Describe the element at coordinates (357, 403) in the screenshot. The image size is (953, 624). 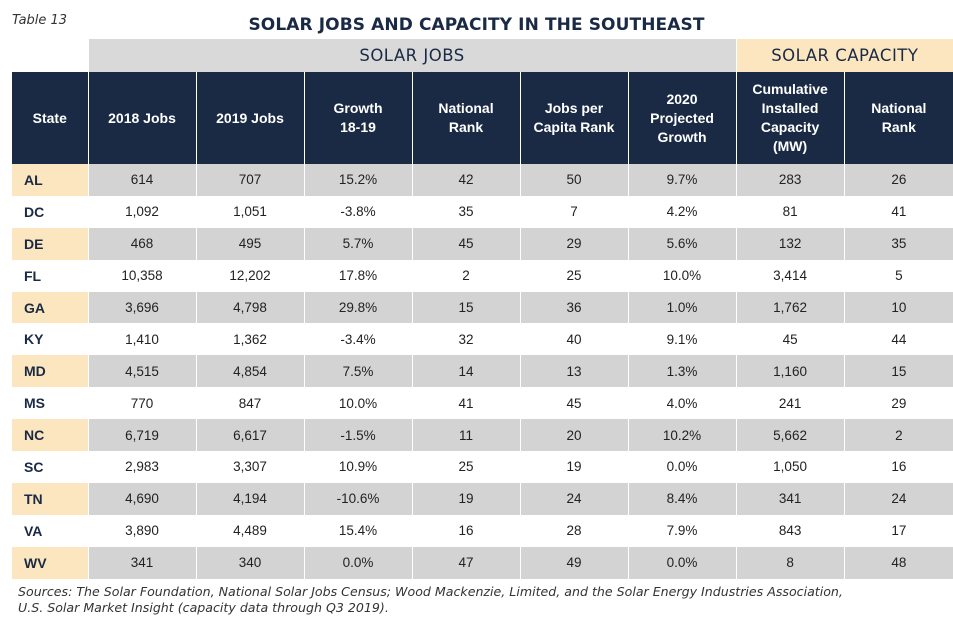
I see `cell-growth-18-19: 10.0%` at that location.